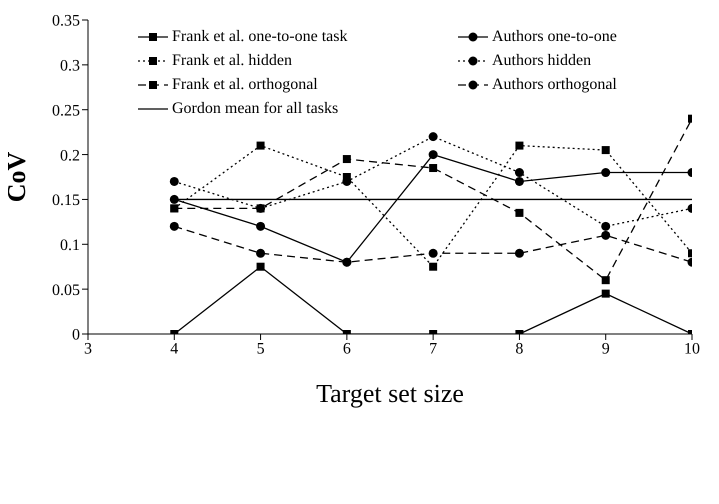 The width and height of the screenshot is (719, 504). Describe the element at coordinates (66, 111) in the screenshot. I see `y-tick-label: 0.25` at that location.